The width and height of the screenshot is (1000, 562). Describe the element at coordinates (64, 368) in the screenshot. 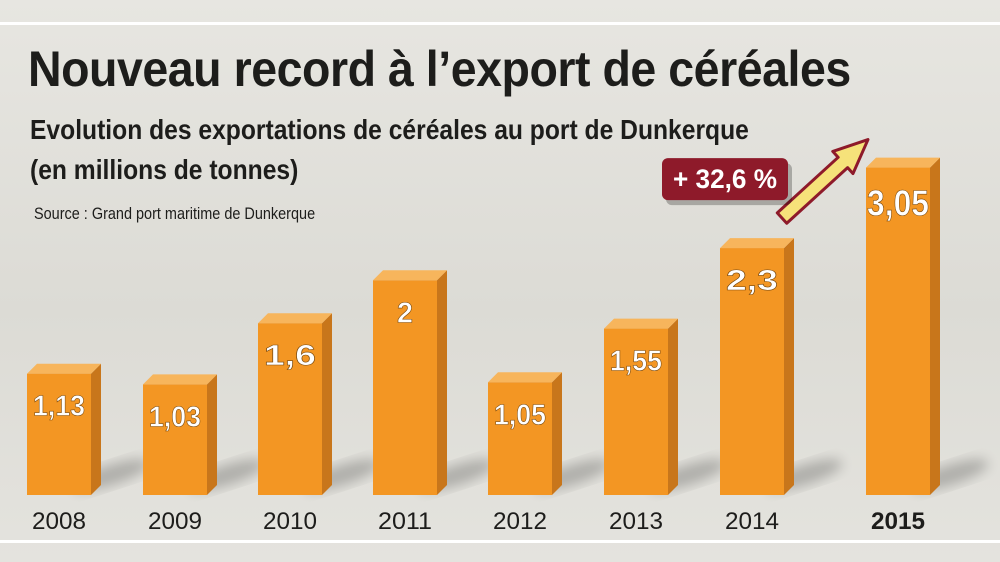

I see `bar-top-2008` at that location.